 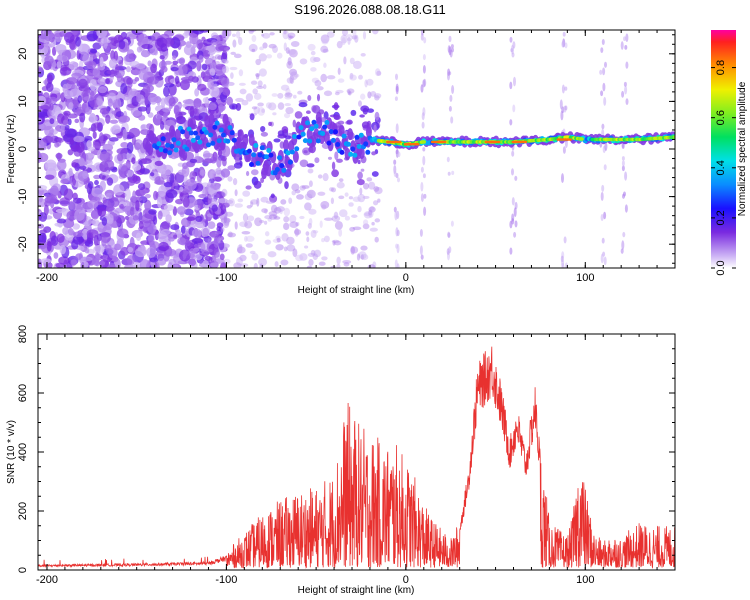 I want to click on colorbar-tick-label: 0.8, so click(x=721, y=67).